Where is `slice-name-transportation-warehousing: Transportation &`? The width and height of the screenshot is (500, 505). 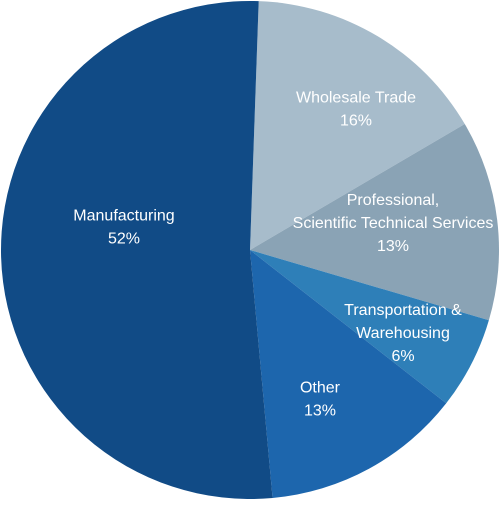
slice-name-transportation-warehousing: Transportation & is located at coordinates (403, 310).